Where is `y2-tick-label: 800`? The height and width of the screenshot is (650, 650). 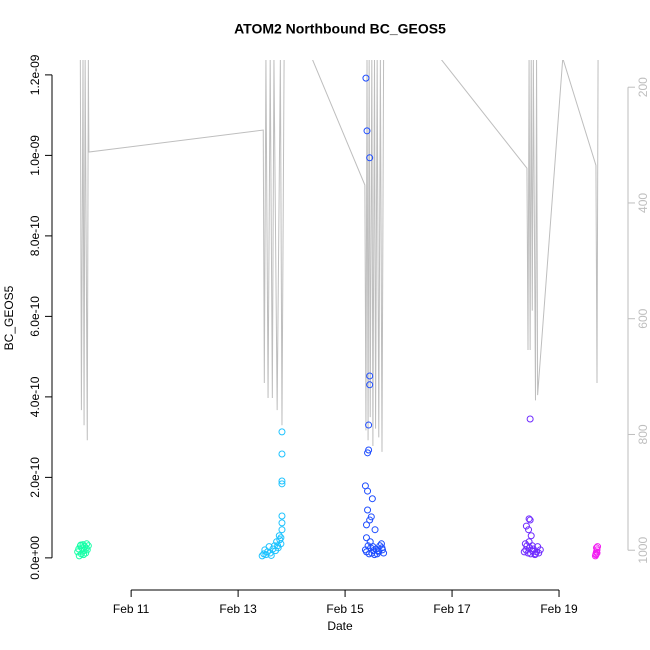
y2-tick-label: 800 is located at coordinates (643, 434).